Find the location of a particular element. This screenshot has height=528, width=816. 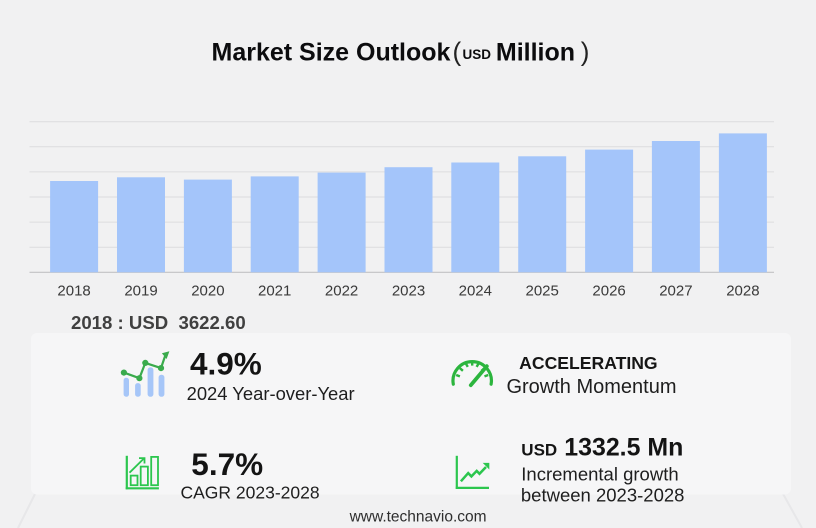

svg-text: 2023 is located at coordinates (408, 291).